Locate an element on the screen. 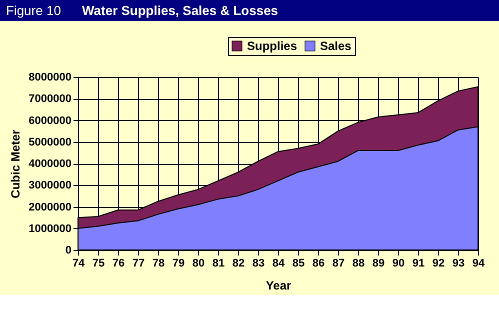  x-tick-label: 92 is located at coordinates (438, 264).